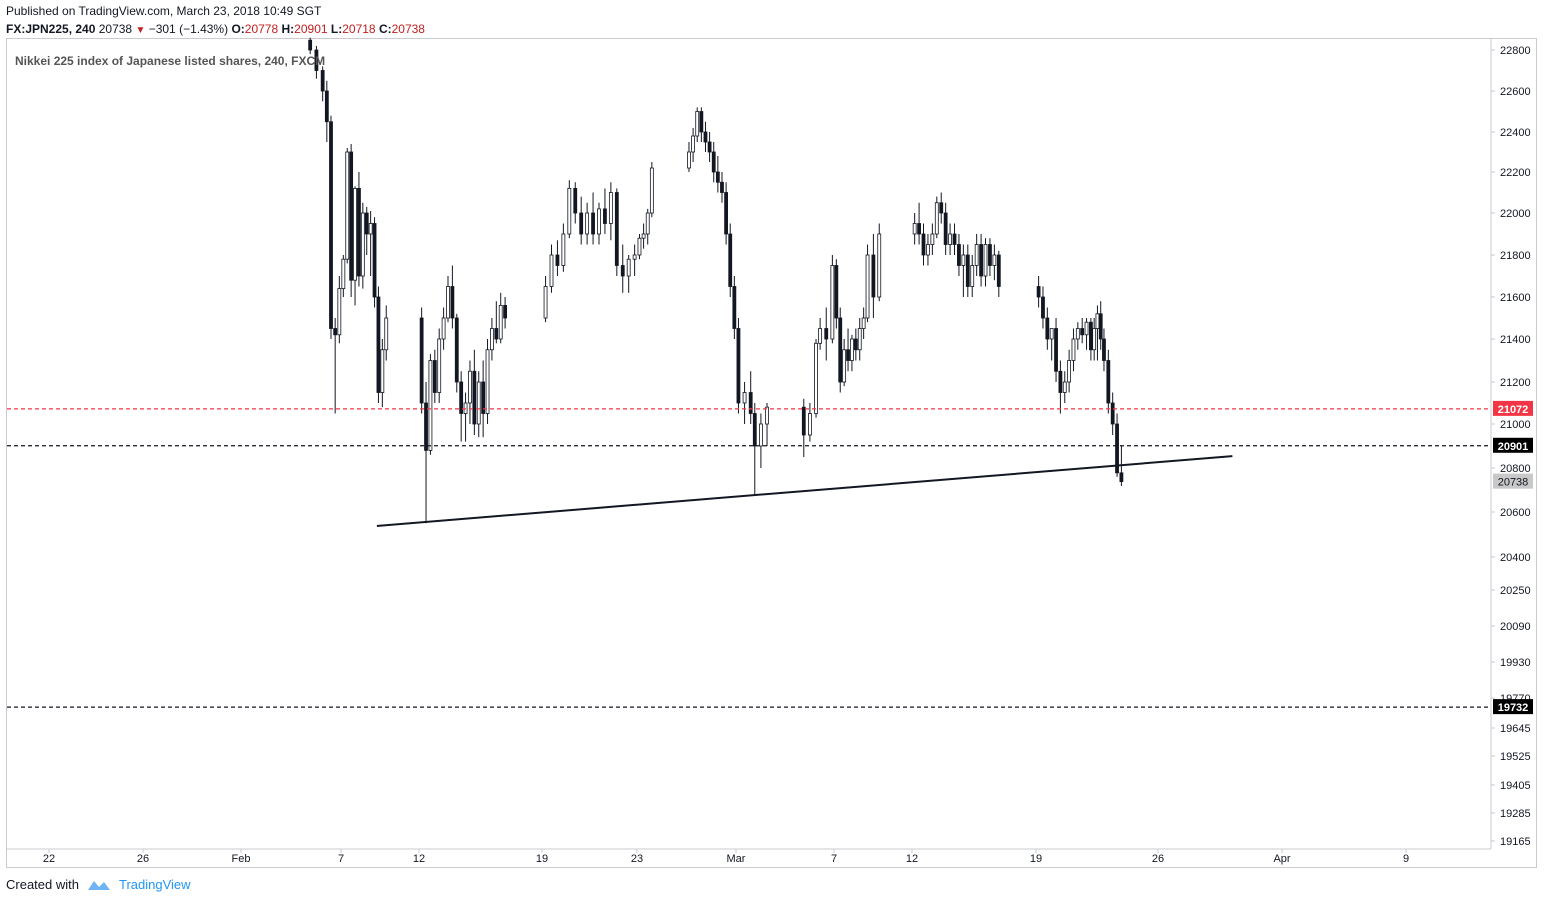  I want to click on y-tick-label: 20250, so click(1515, 591).